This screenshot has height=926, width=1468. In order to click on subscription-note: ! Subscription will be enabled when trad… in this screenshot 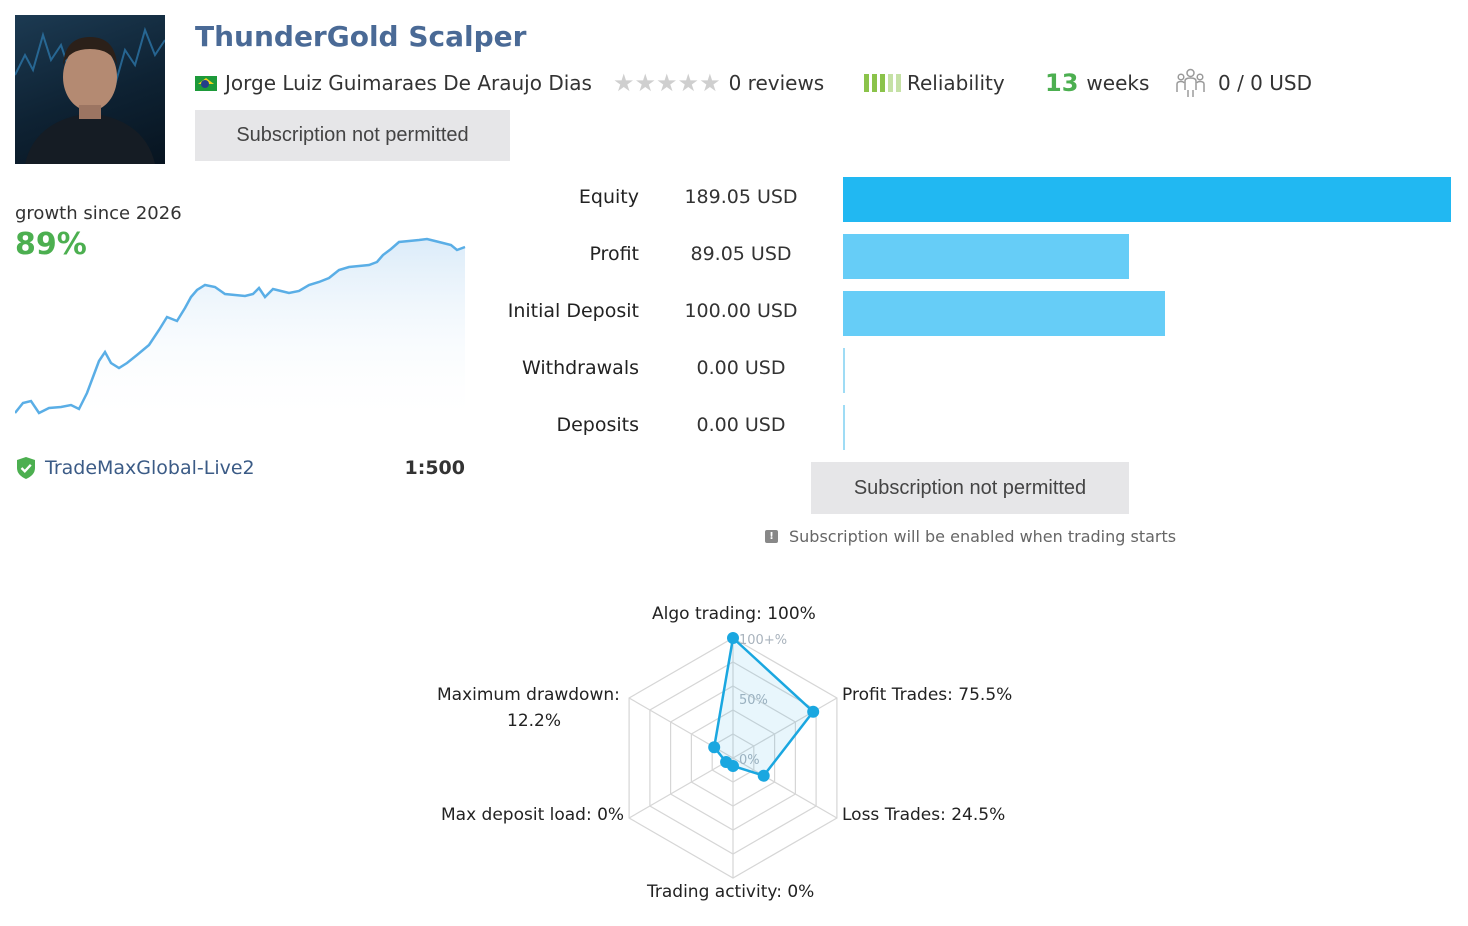, I will do `click(970, 536)`.